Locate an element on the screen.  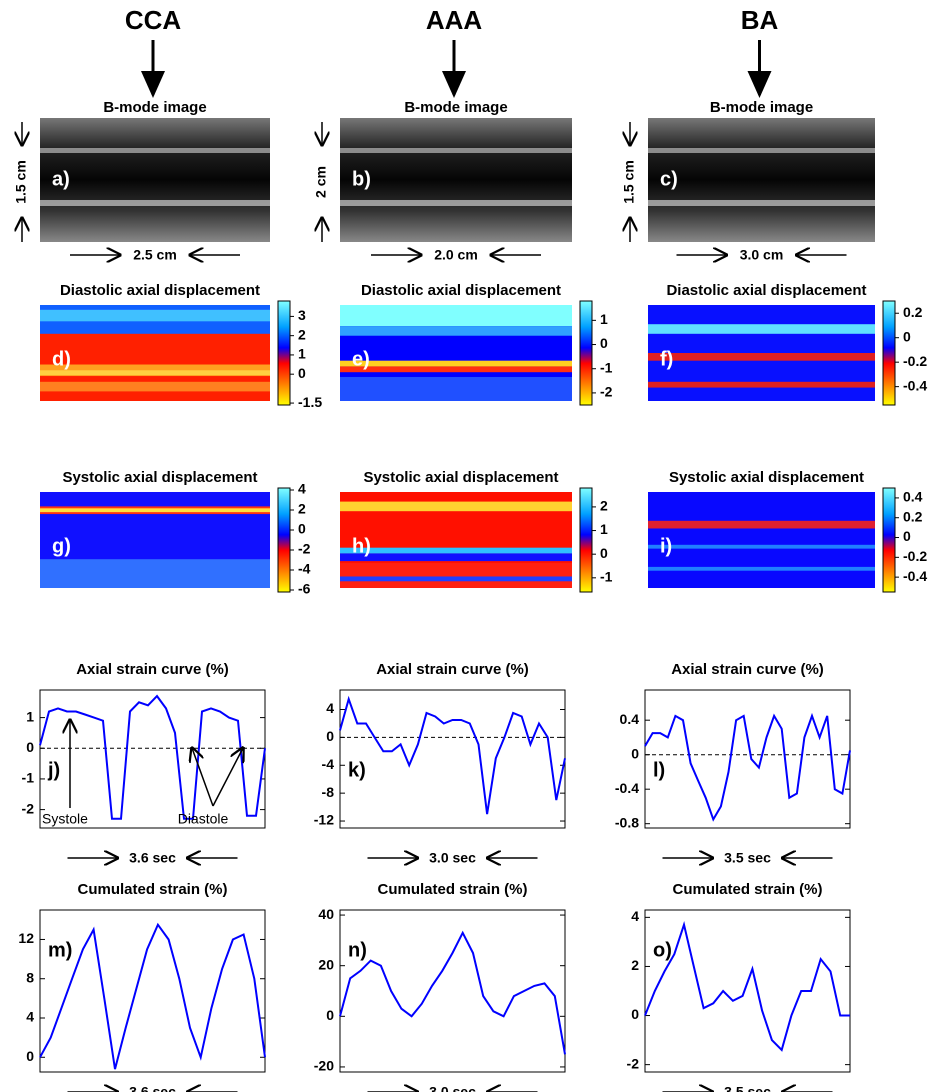
colorbar-tick-label: -0.4 is located at coordinates (915, 385).